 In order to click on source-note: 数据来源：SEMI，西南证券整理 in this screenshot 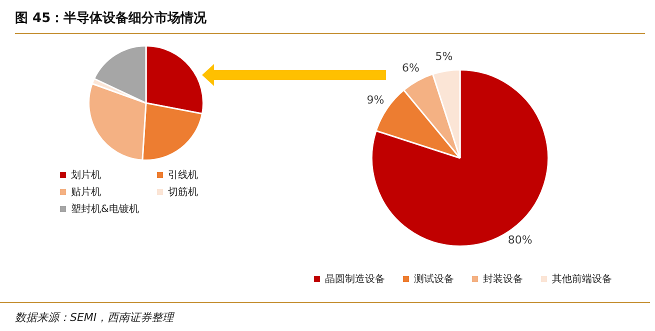, I will do `click(94, 317)`.